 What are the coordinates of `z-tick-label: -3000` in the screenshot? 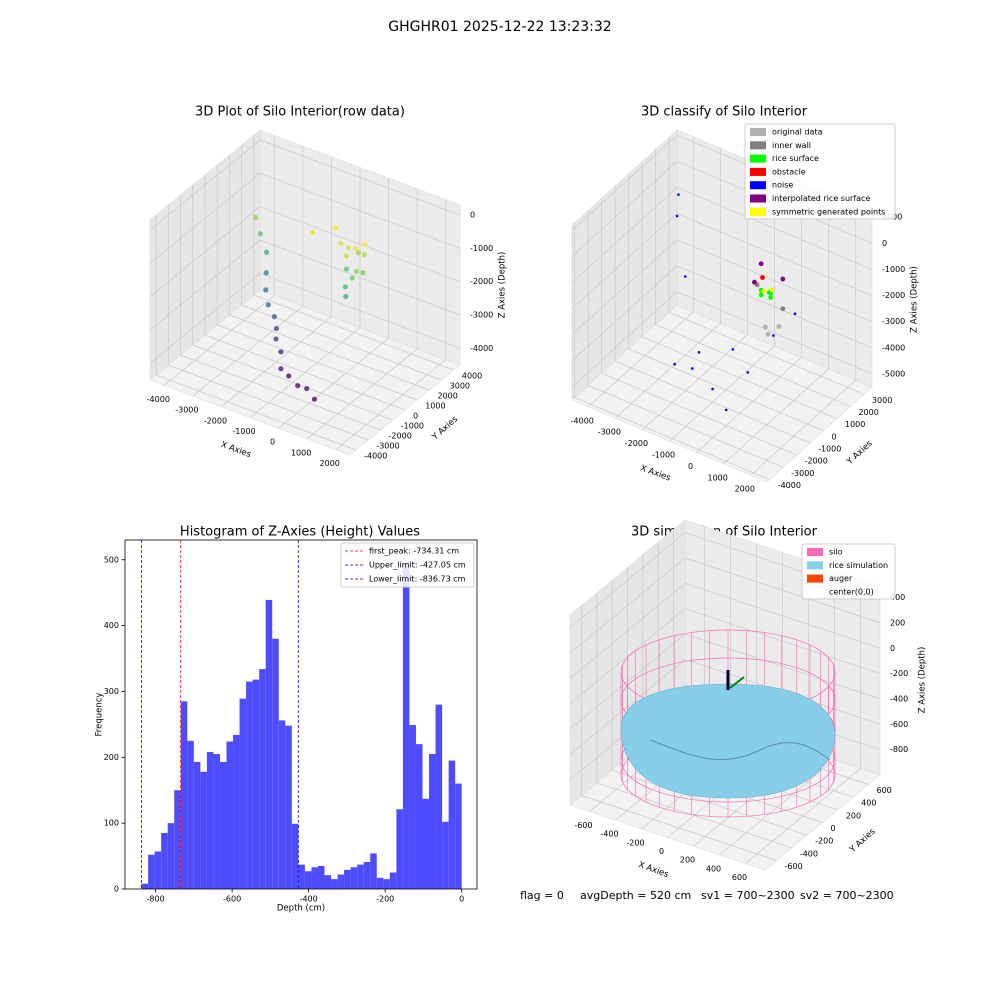 It's located at (481, 315).